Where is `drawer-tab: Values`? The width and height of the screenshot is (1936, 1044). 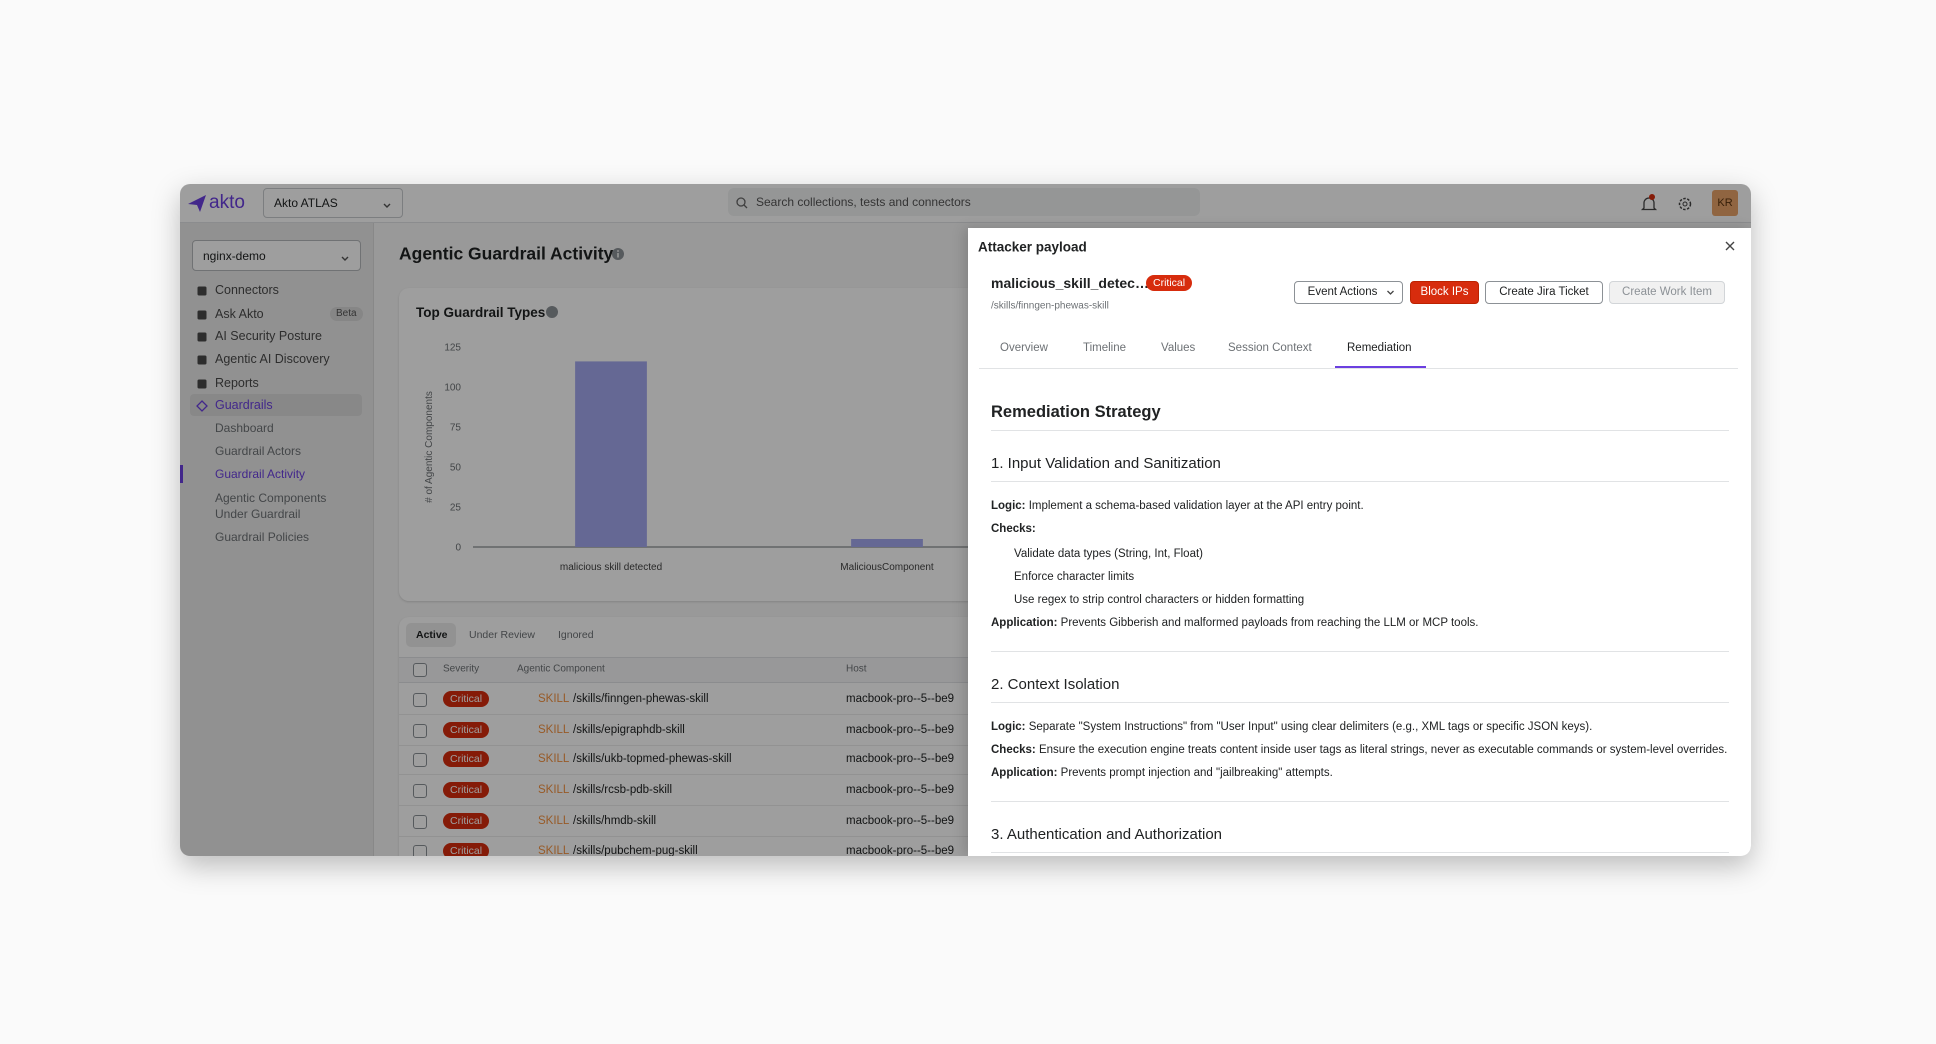 drawer-tab: Values is located at coordinates (1178, 348).